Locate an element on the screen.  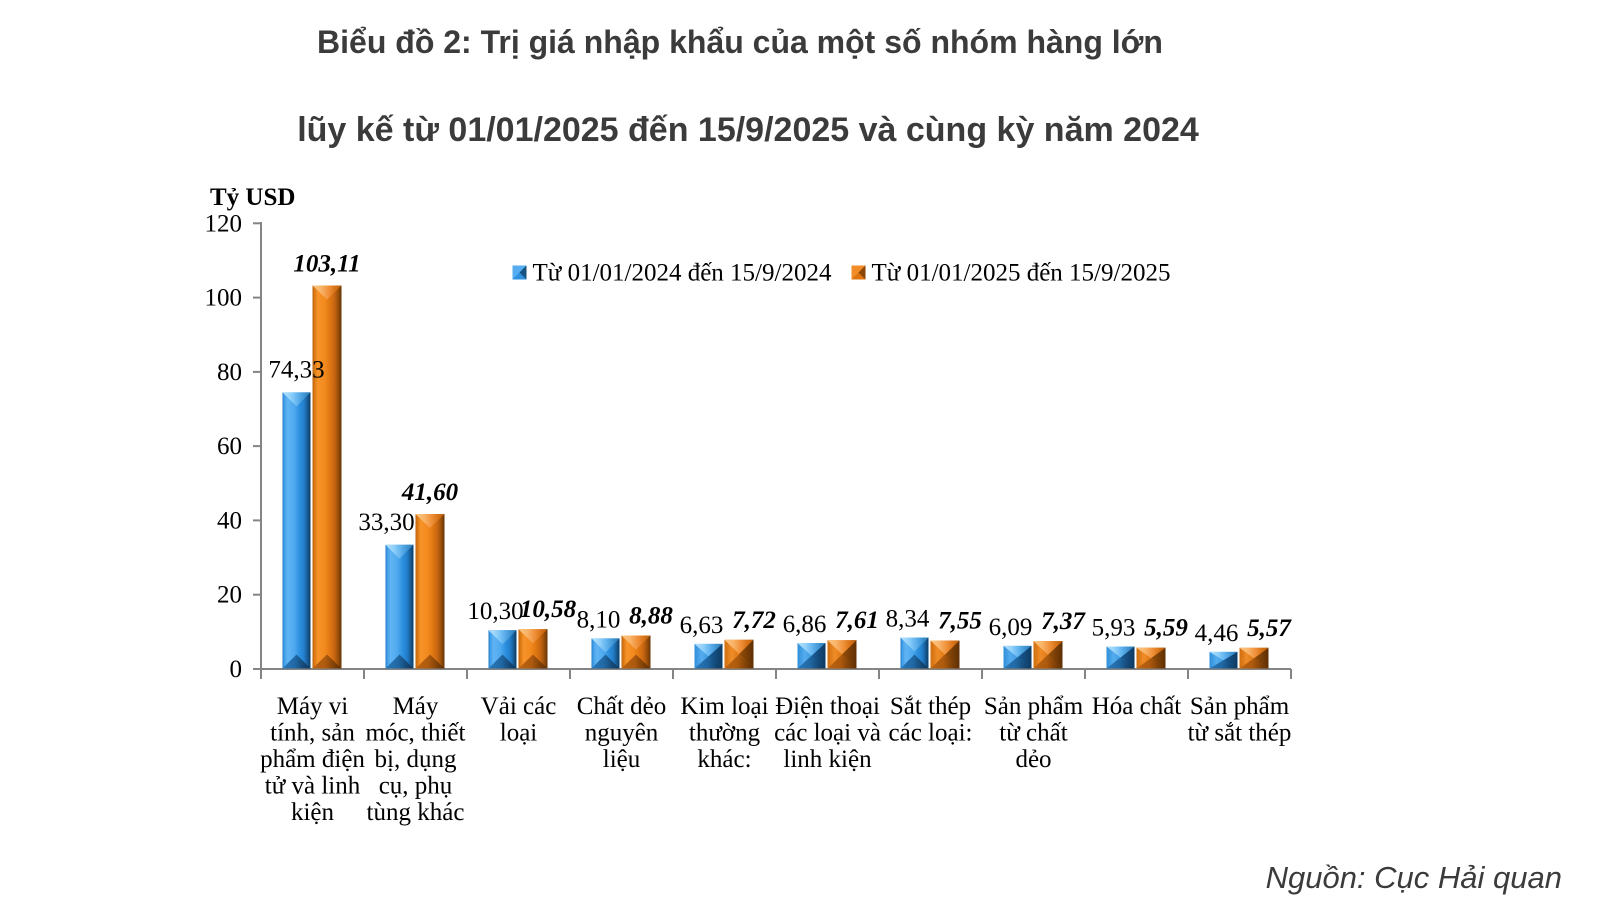
svg-text: 60 is located at coordinates (229, 446).